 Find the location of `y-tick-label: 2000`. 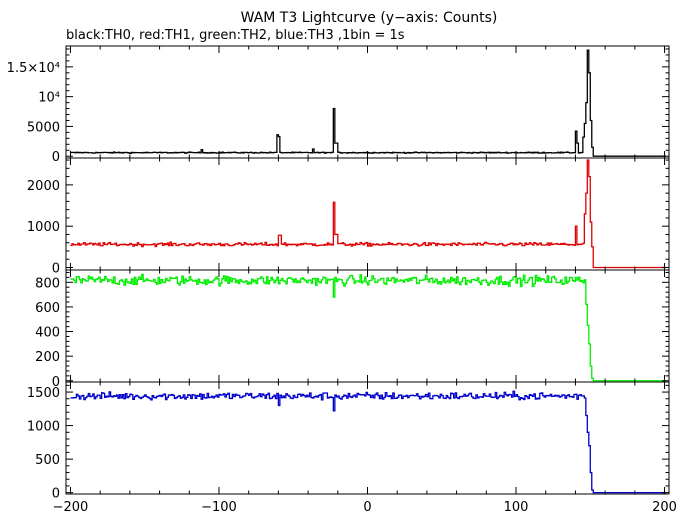

y-tick-label: 2000 is located at coordinates (43, 186).